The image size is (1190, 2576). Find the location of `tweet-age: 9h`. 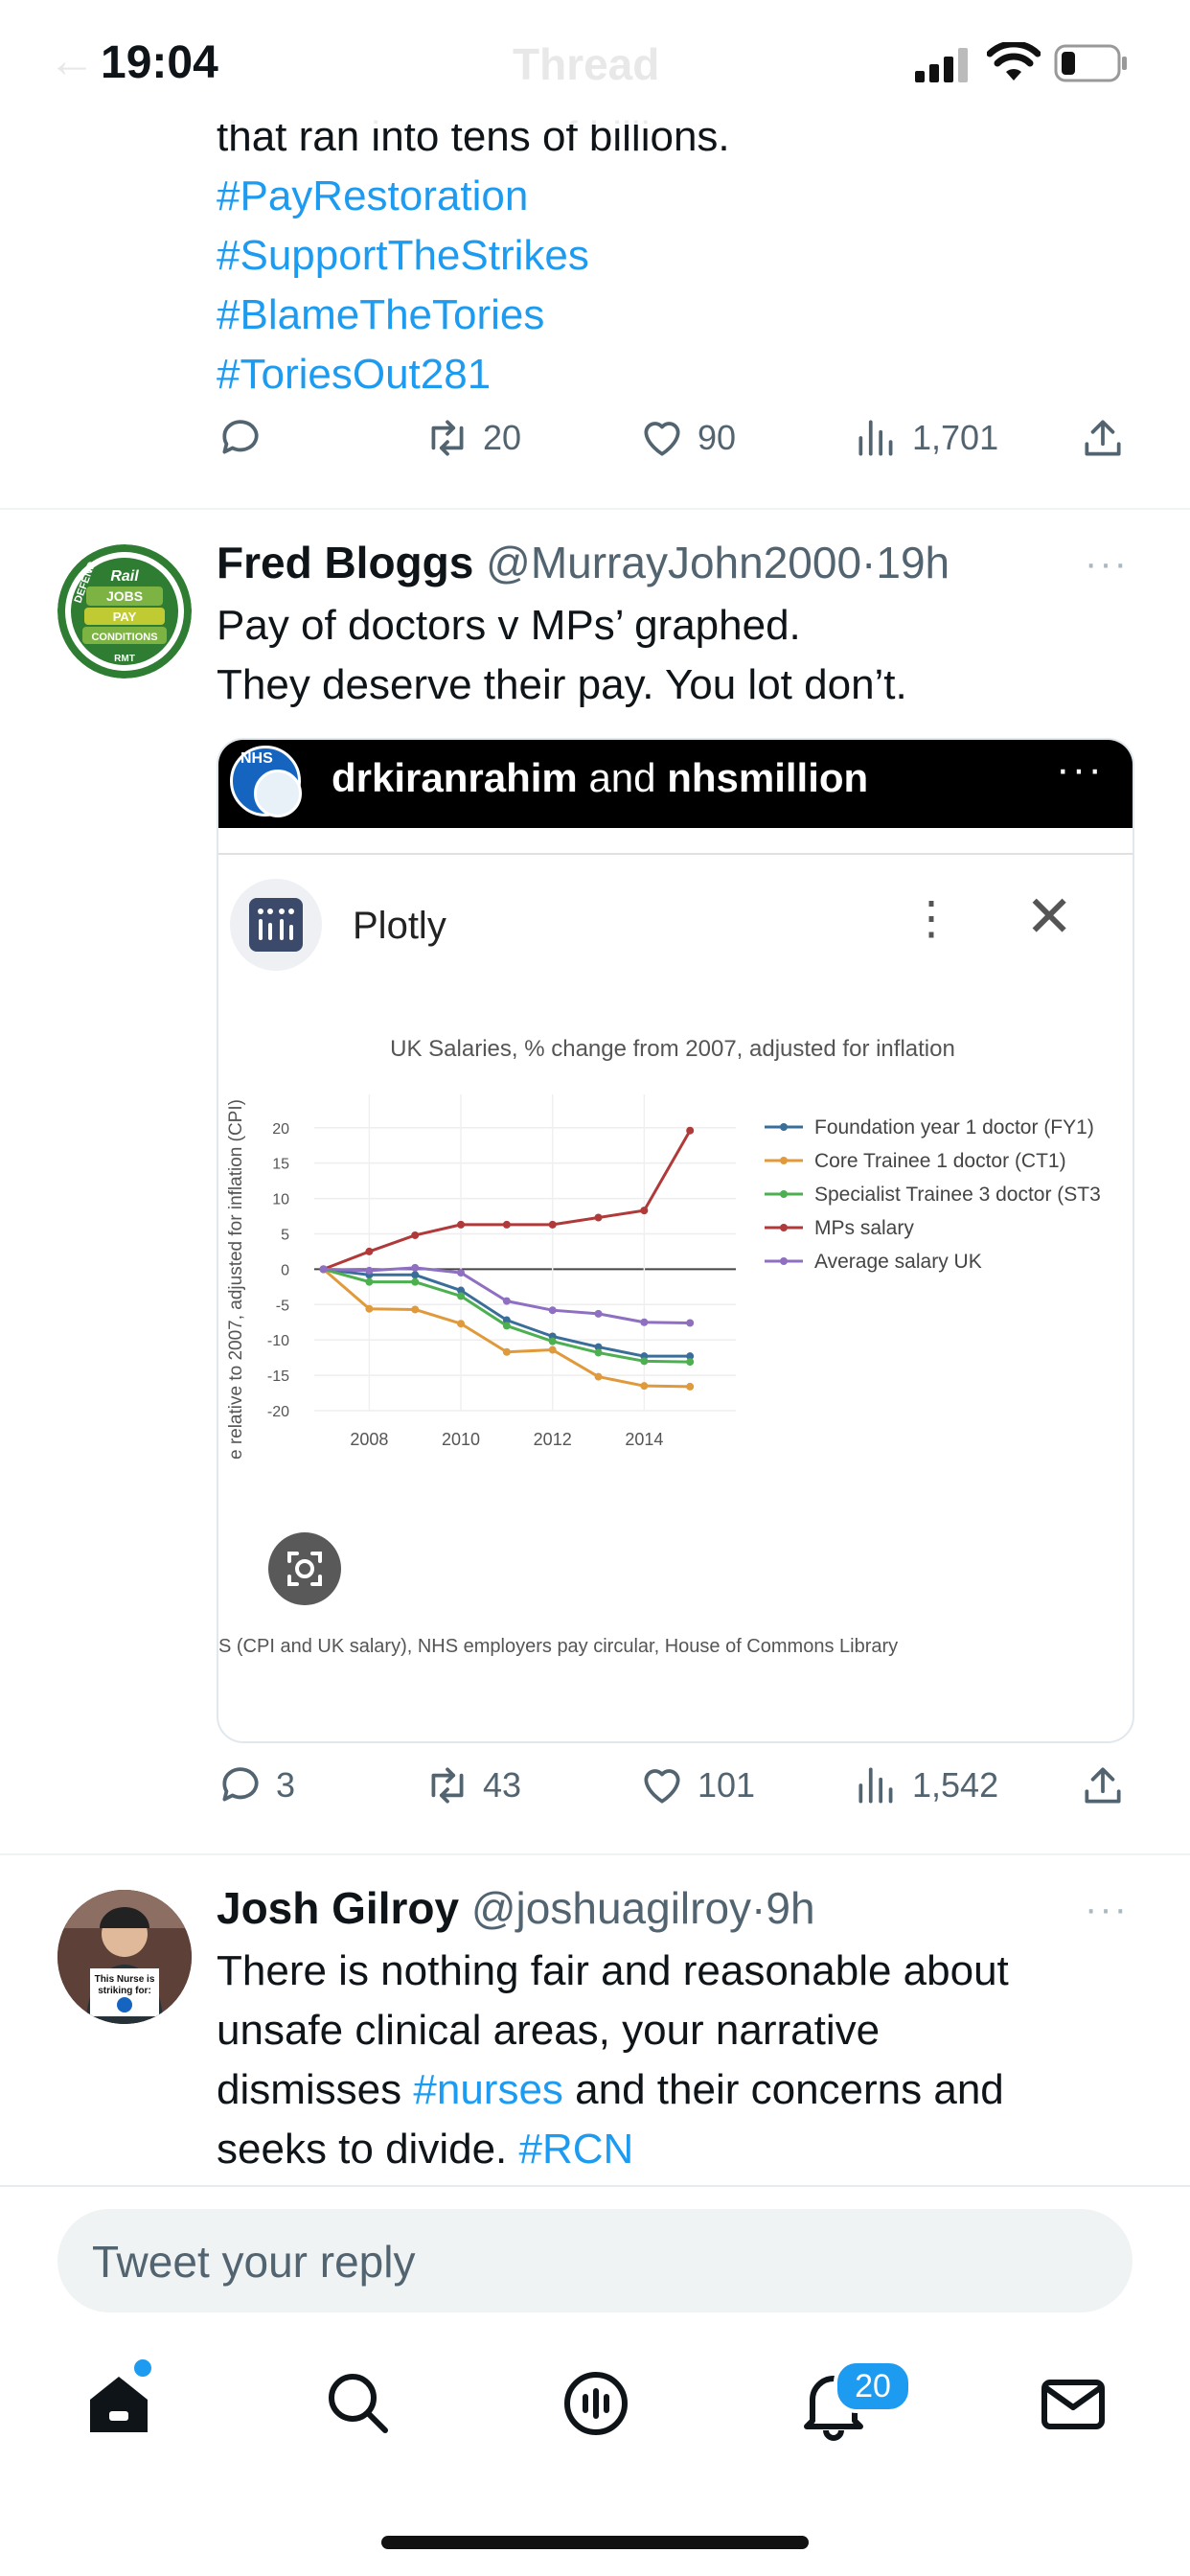

tweet-age: 9h is located at coordinates (791, 1908).